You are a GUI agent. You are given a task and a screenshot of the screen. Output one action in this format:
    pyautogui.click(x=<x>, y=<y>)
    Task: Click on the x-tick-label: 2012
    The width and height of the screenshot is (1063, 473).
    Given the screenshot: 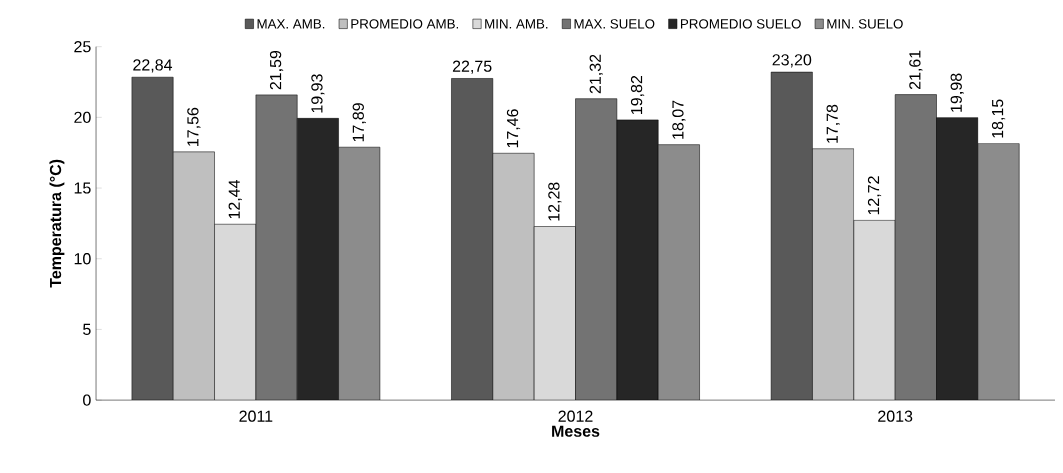 What is the action you would take?
    pyautogui.click(x=575, y=416)
    